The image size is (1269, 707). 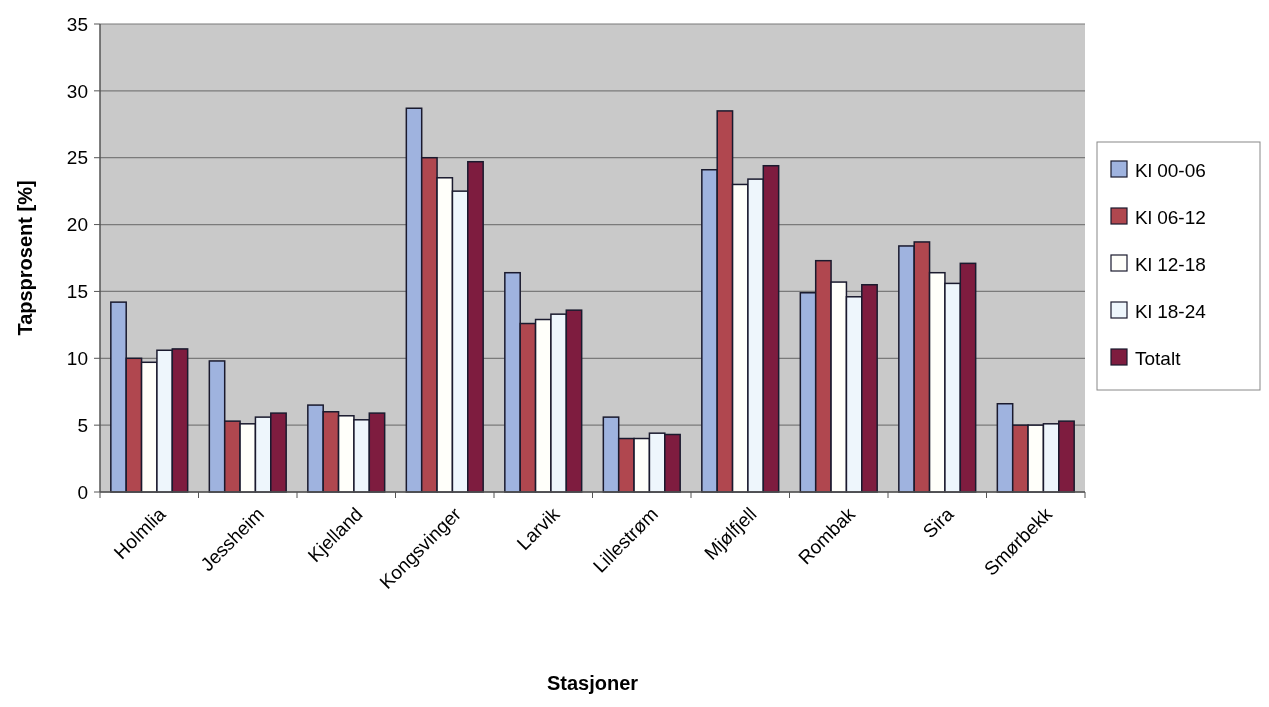 What do you see at coordinates (25, 258) in the screenshot?
I see `y-axis-title: Tapsprosent [%]` at bounding box center [25, 258].